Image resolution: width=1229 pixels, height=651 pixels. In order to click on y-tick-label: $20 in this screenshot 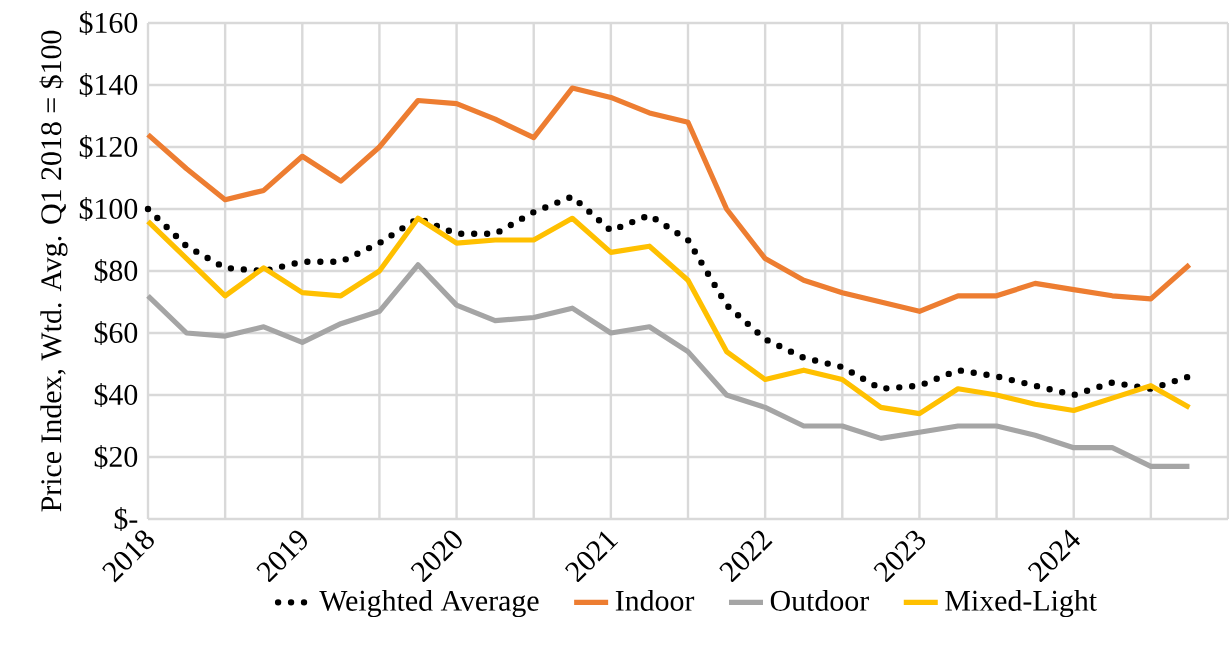, I will do `click(116, 457)`.